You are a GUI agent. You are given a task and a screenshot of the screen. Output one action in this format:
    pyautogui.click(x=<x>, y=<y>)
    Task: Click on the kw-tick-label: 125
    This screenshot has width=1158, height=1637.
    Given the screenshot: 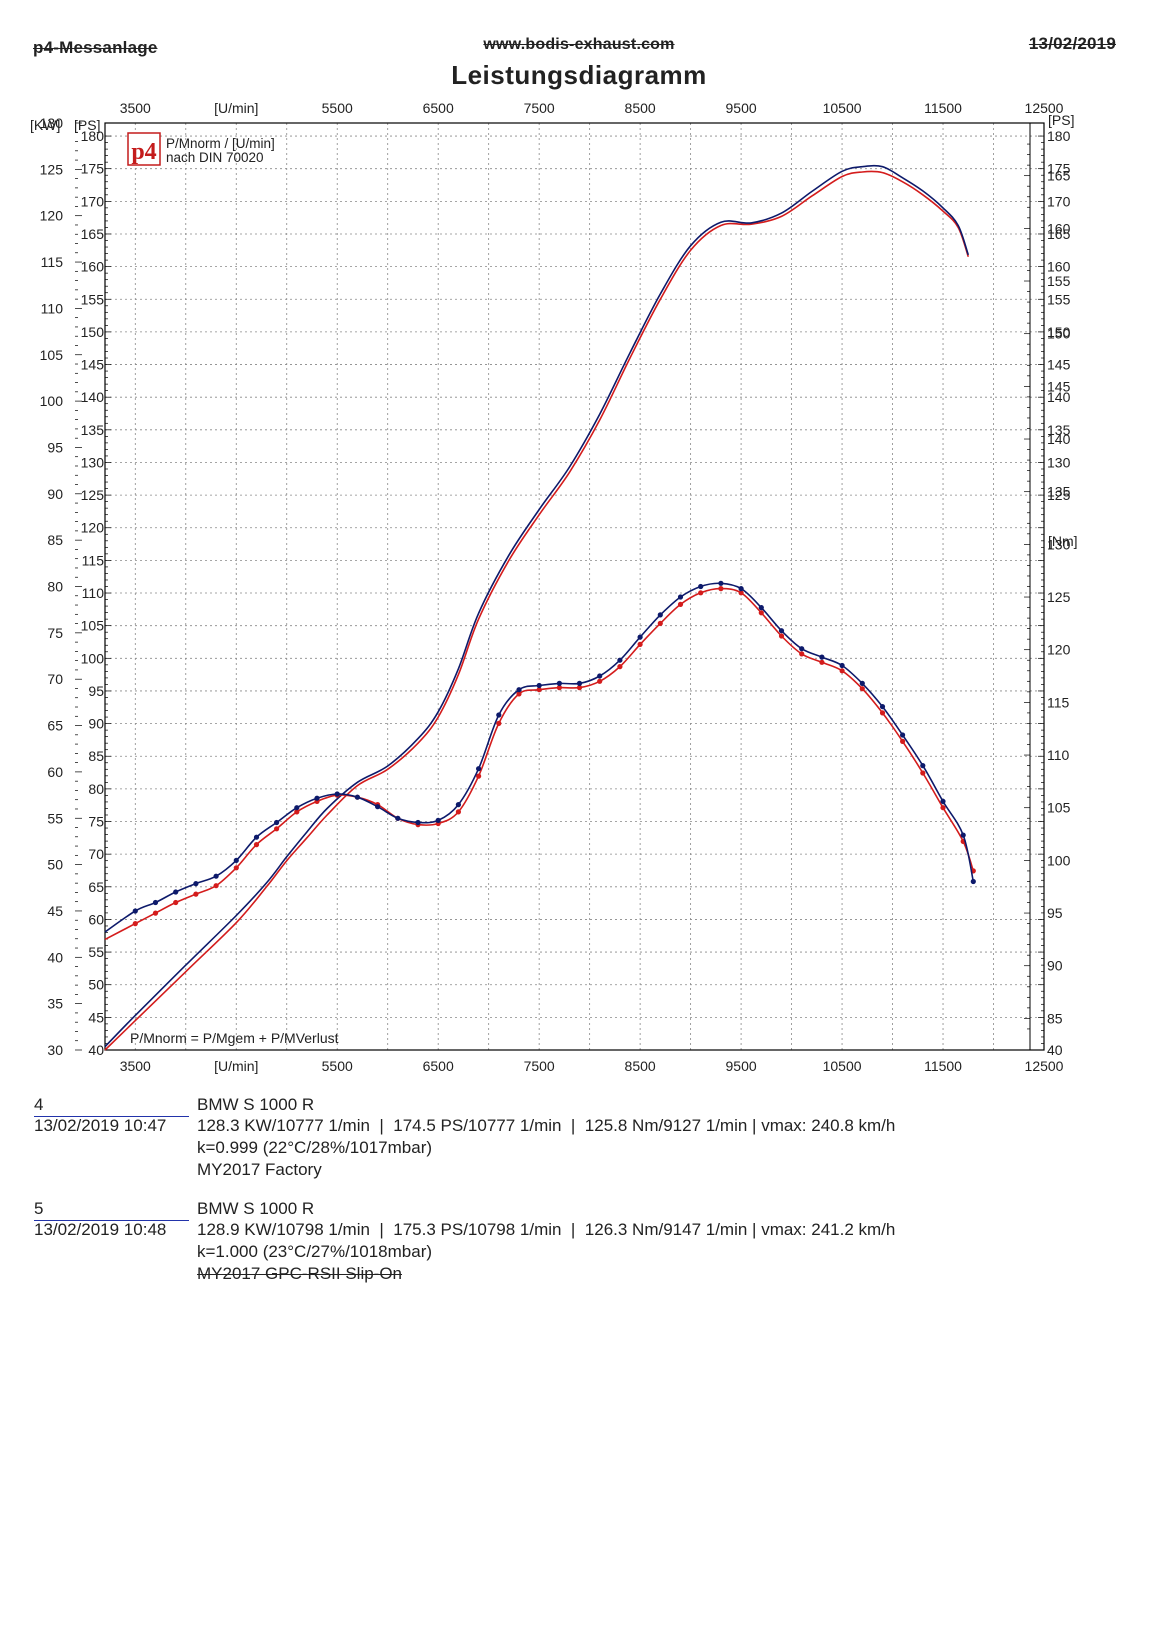 What is the action you would take?
    pyautogui.click(x=52, y=169)
    